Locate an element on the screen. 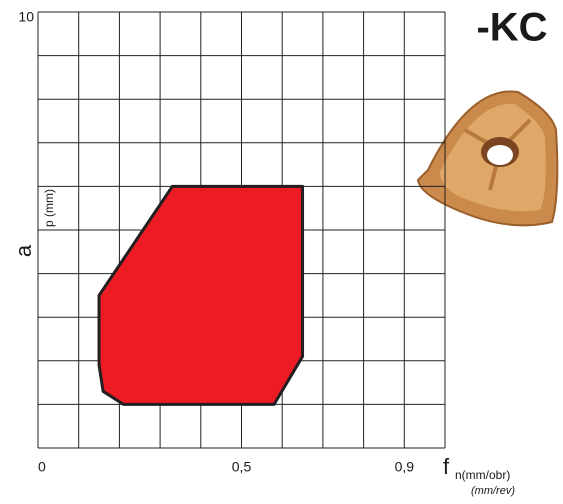 This screenshot has width=563, height=504. y-tick-label: 10 is located at coordinates (26, 17).